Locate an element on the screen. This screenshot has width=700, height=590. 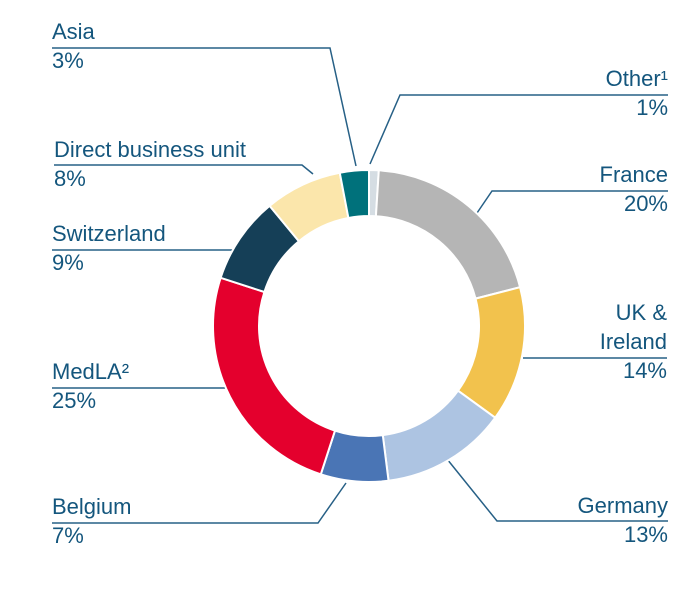
callout-other-label: Other¹ is located at coordinates (636, 78).